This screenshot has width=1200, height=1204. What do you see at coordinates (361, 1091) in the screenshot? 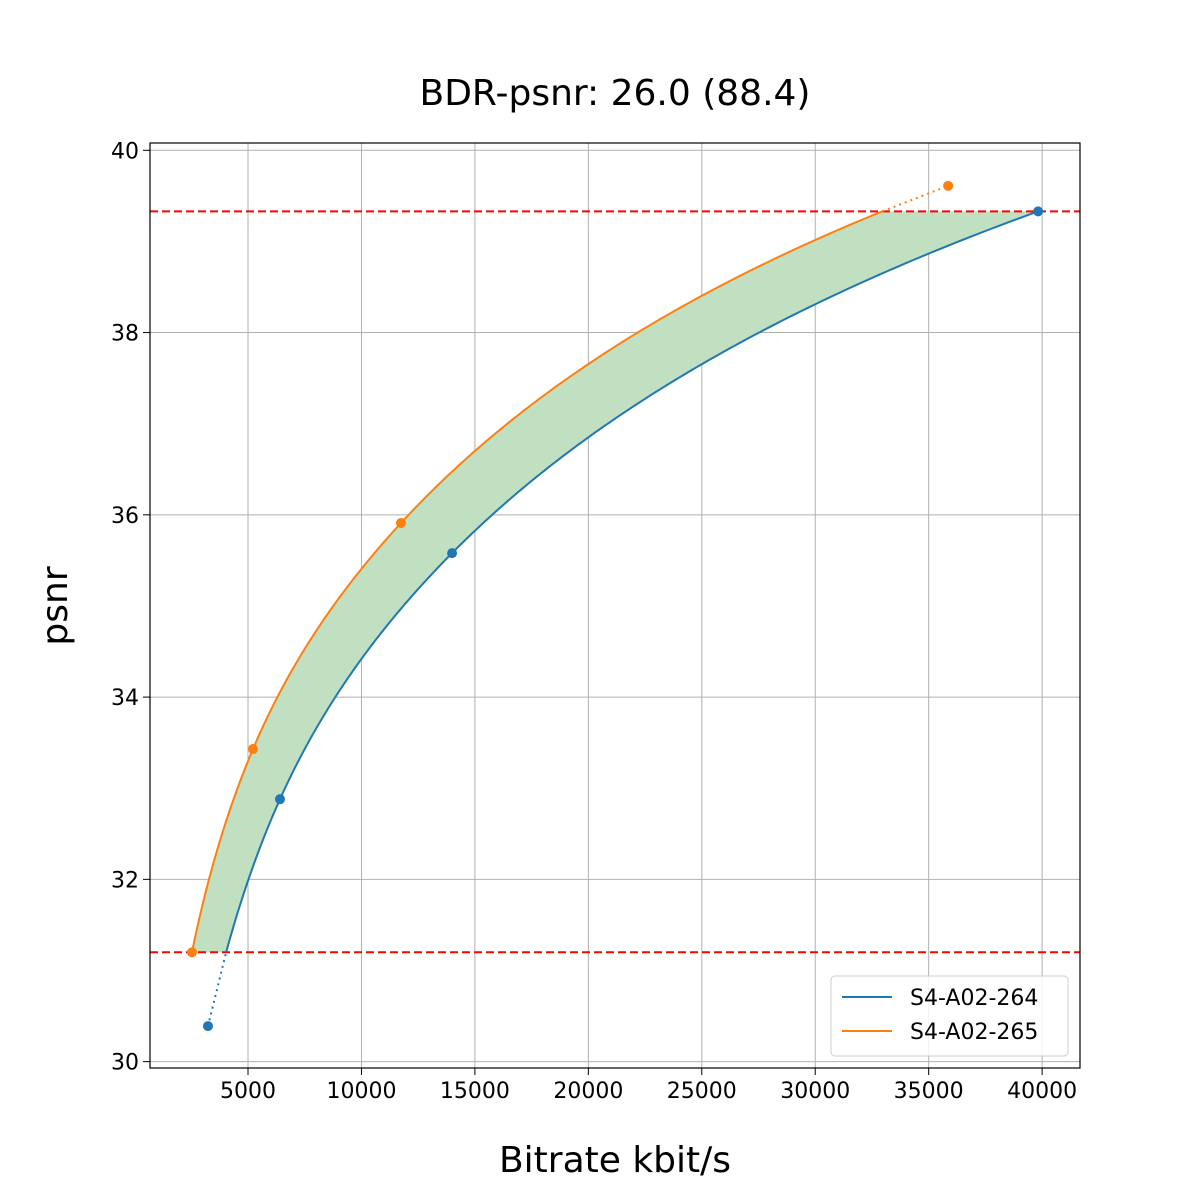
I see `x-tick-label: 10000` at bounding box center [361, 1091].